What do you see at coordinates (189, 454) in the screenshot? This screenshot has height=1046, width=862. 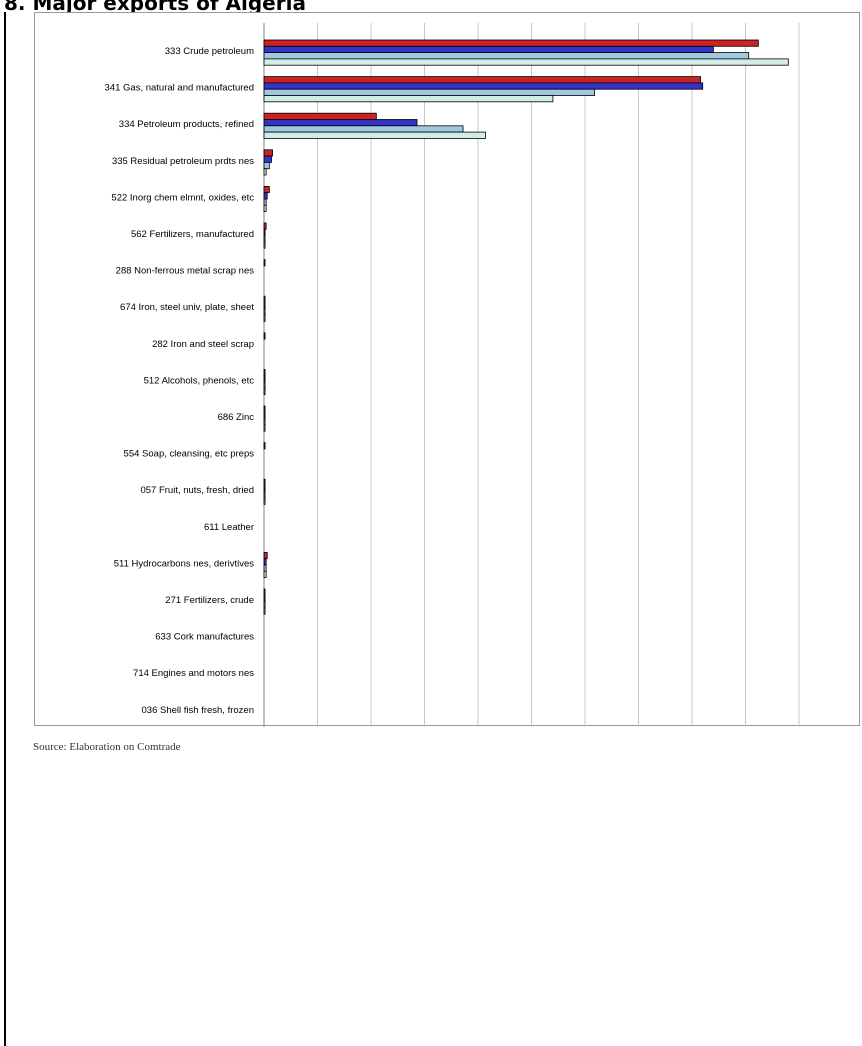 I see `category-label: 554 Soap, cleansing, etc preps` at bounding box center [189, 454].